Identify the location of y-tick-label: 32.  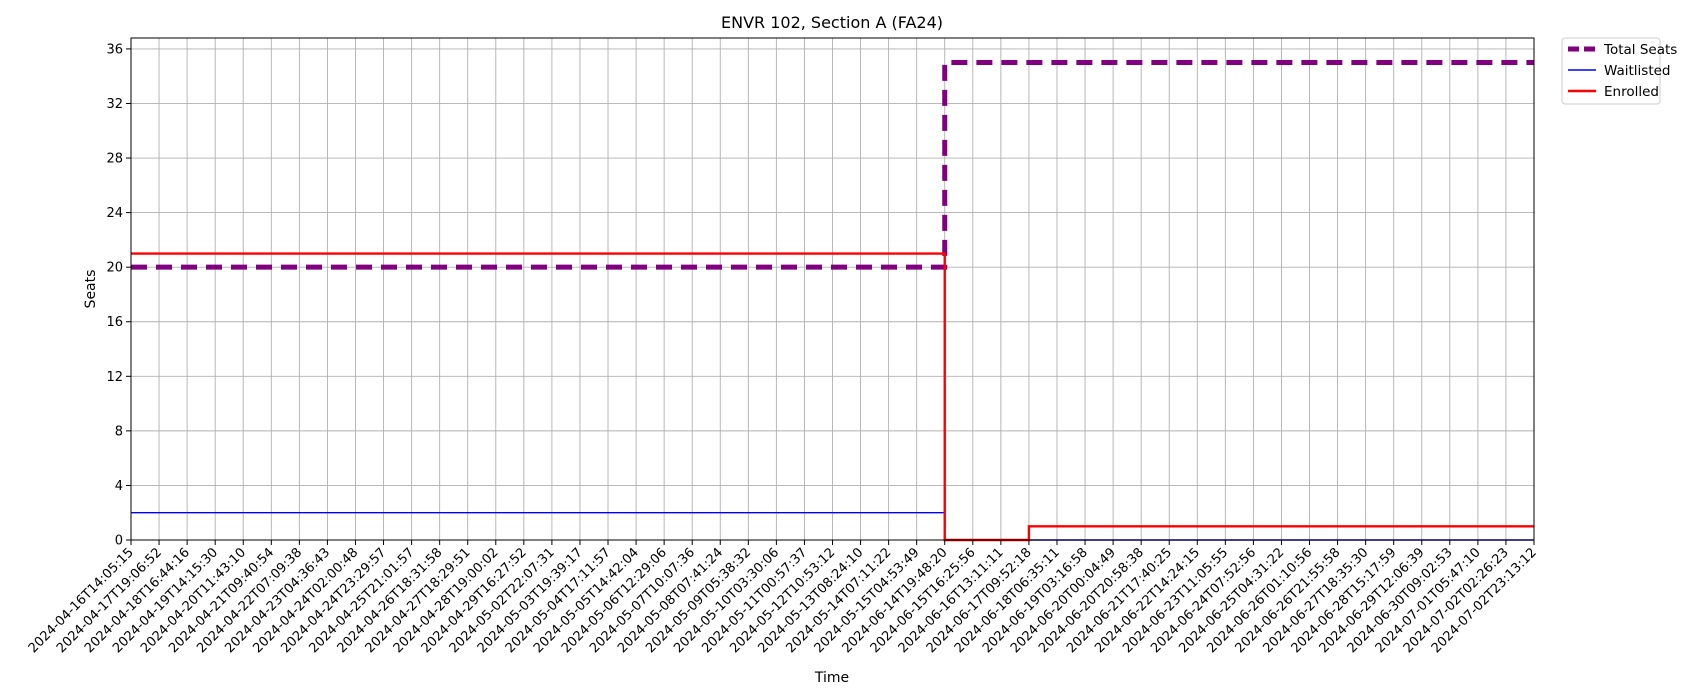
(114, 104).